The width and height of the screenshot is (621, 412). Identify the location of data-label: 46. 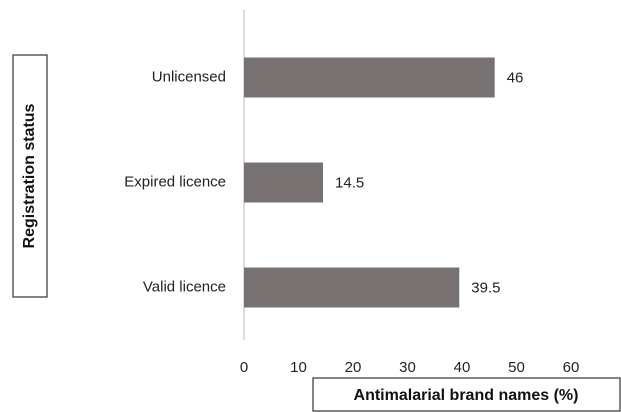
(515, 77).